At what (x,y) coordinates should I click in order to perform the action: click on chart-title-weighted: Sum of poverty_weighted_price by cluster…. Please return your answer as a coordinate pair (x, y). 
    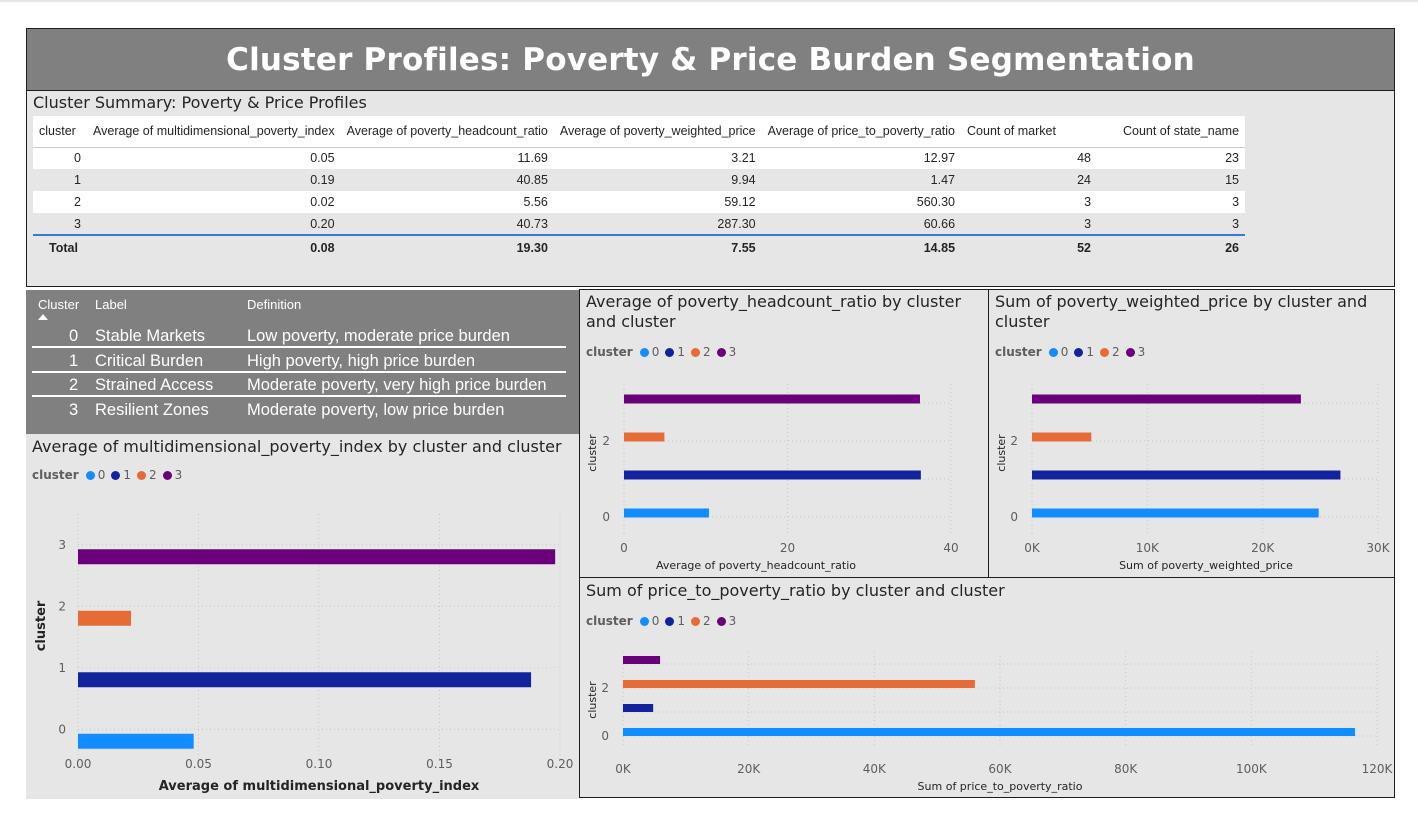
    Looking at the image, I should click on (1181, 311).